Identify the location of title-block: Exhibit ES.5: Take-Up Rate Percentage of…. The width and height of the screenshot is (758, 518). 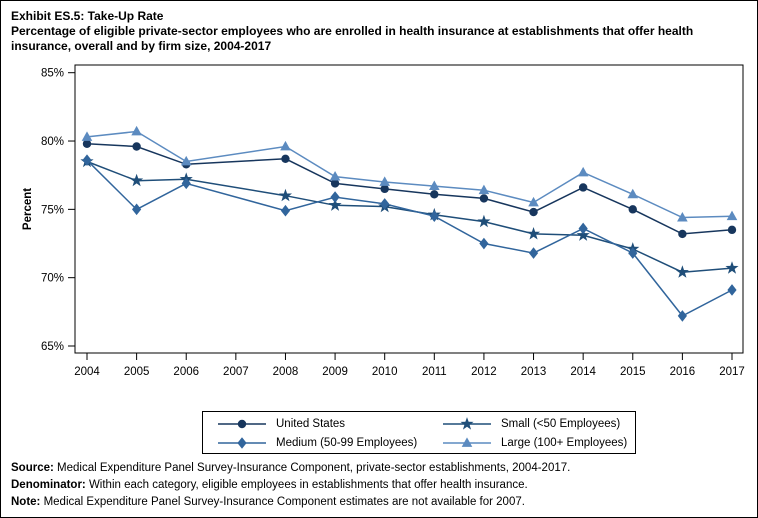
(381, 31).